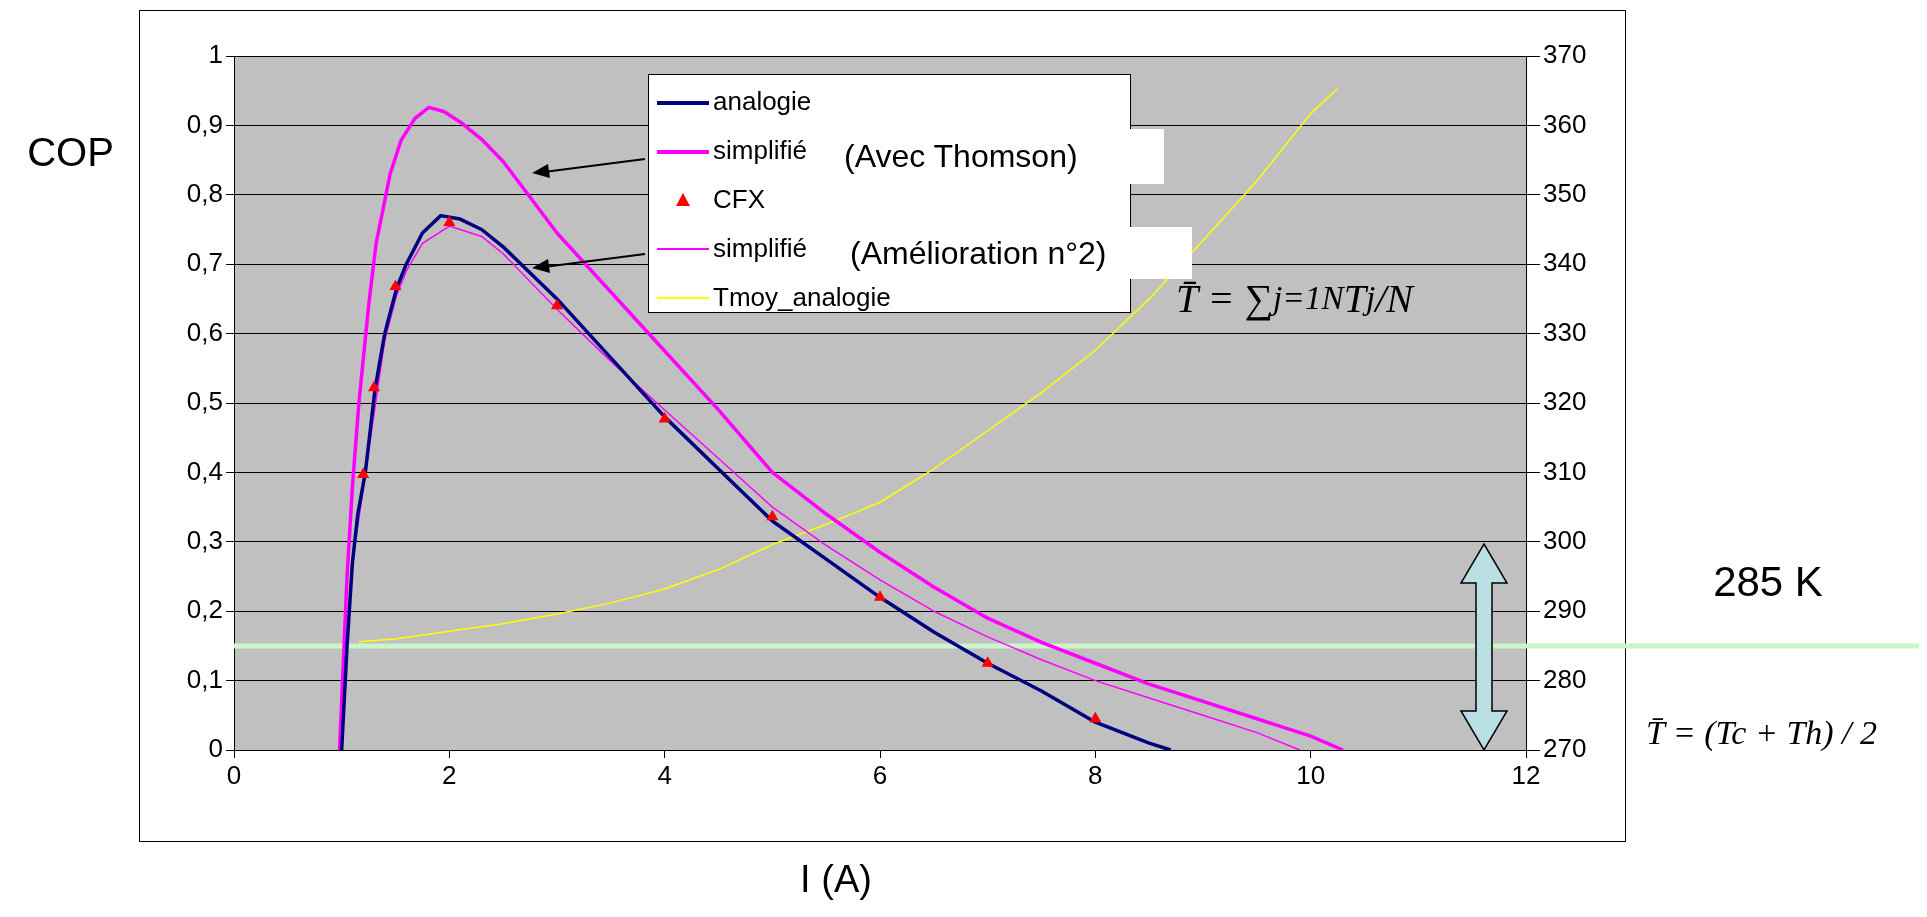 Image resolution: width=1927 pixels, height=917 pixels. What do you see at coordinates (1565, 262) in the screenshot?
I see `y2-tick-label: 340` at bounding box center [1565, 262].